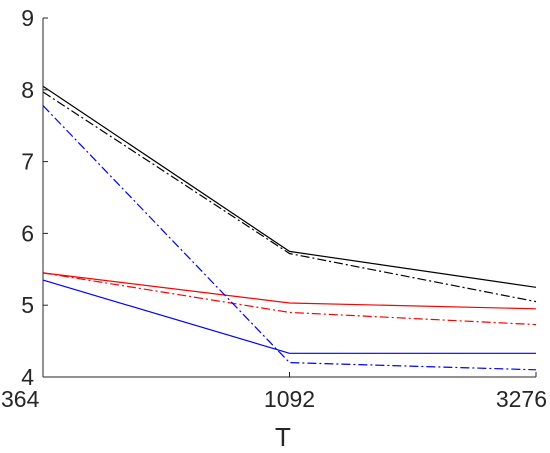 The image size is (550, 453). Describe the element at coordinates (283, 437) in the screenshot. I see `x-axis-title: T` at that location.